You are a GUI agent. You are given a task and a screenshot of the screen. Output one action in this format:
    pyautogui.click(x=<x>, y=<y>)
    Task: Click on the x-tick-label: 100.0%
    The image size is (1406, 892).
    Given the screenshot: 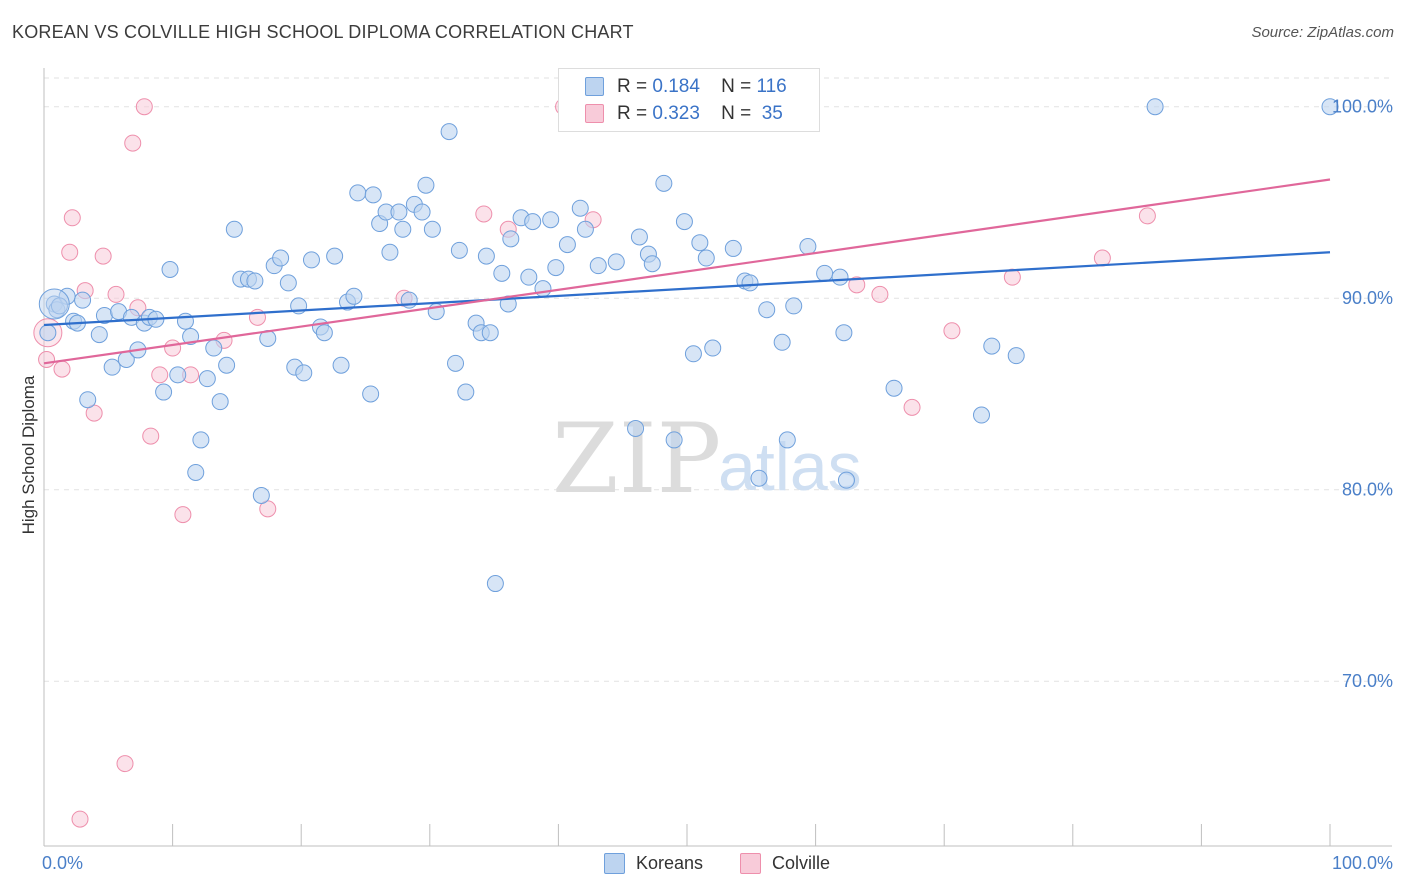 What is the action you would take?
    pyautogui.click(x=1362, y=863)
    